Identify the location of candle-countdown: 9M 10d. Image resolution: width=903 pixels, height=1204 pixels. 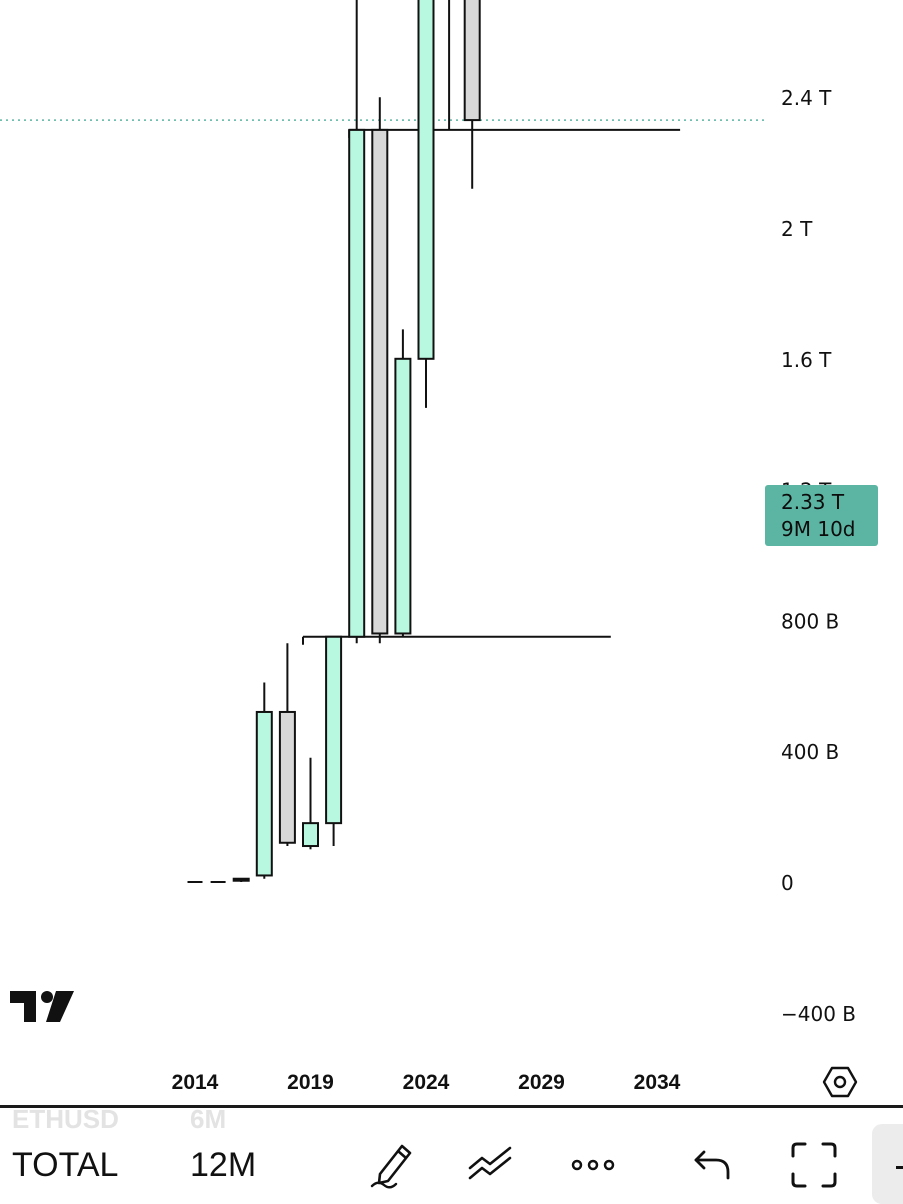
(818, 529).